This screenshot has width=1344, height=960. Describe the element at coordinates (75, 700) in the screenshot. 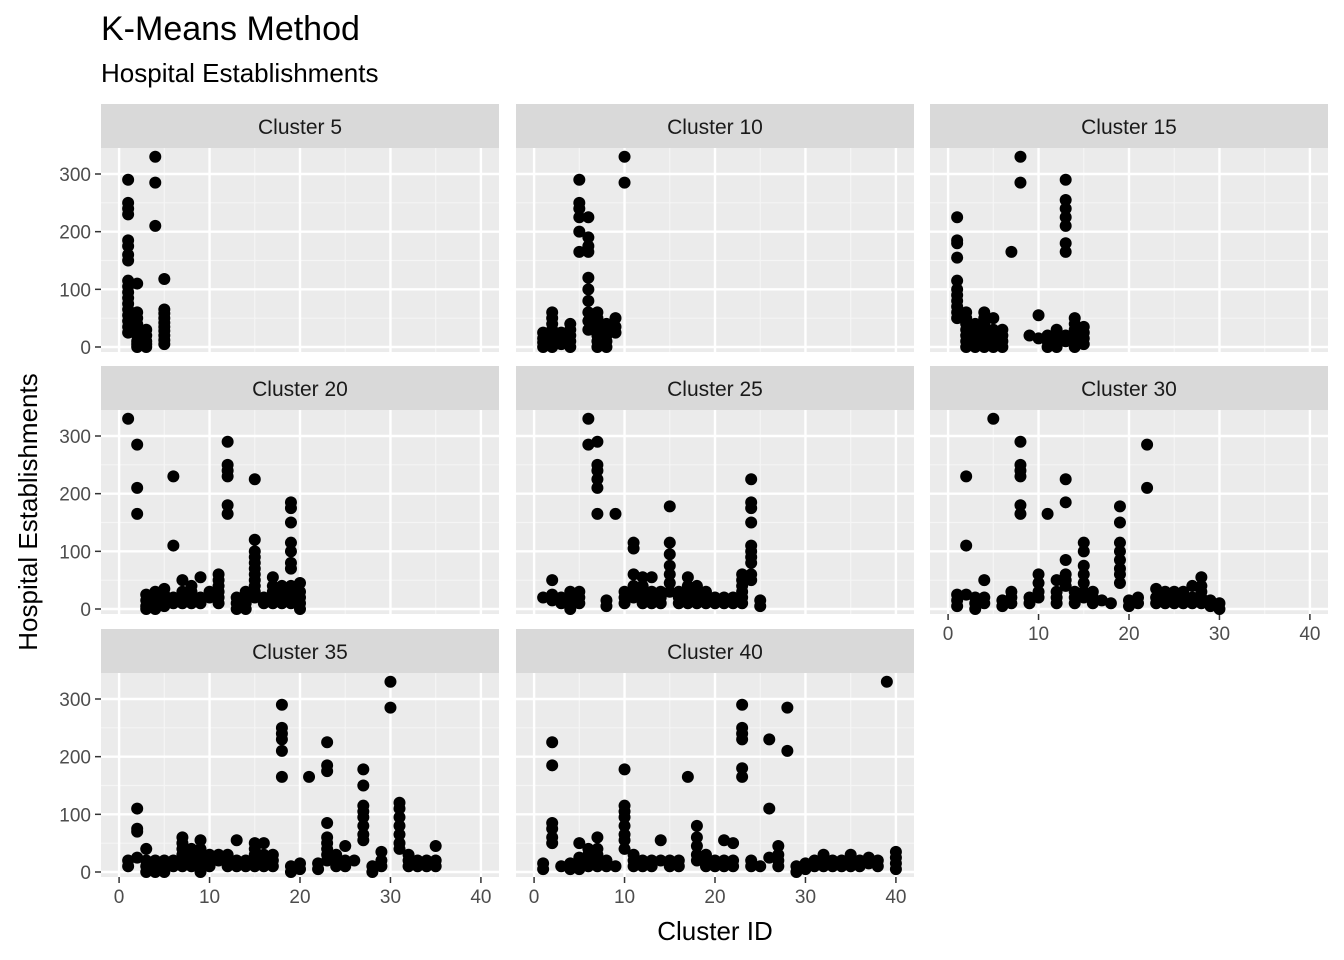

I see `y-tick-label: 300` at that location.